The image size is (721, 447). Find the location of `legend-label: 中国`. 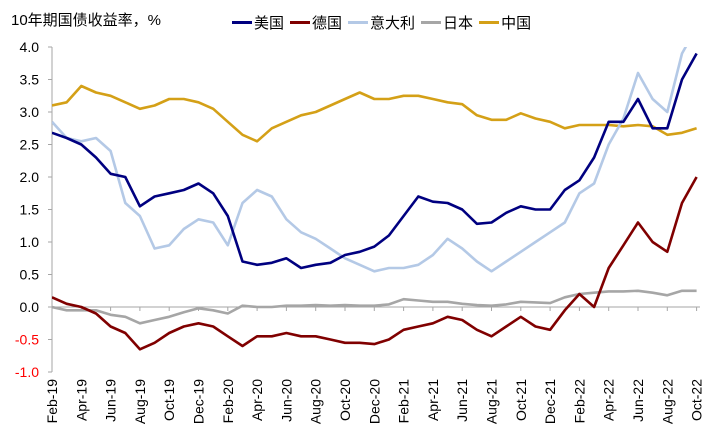

legend-label: 中国 is located at coordinates (516, 23).